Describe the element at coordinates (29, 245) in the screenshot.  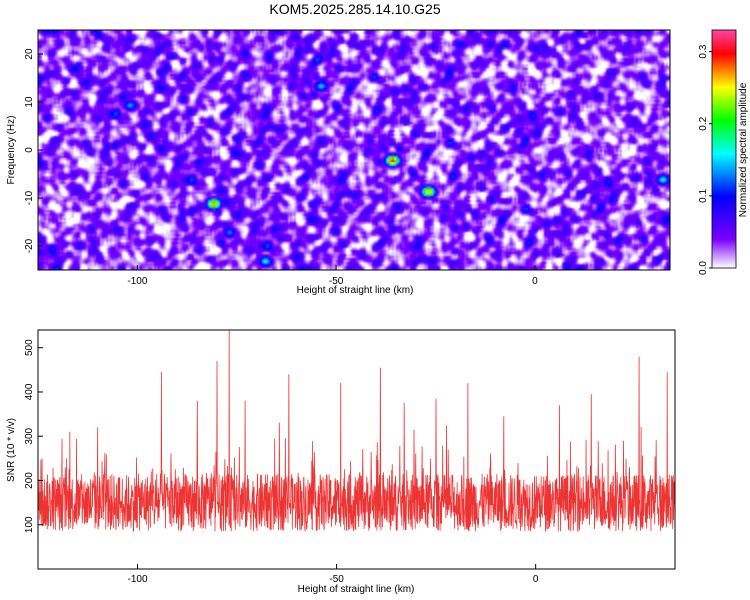
I see `spectrogram-y-tick-label: -20` at that location.